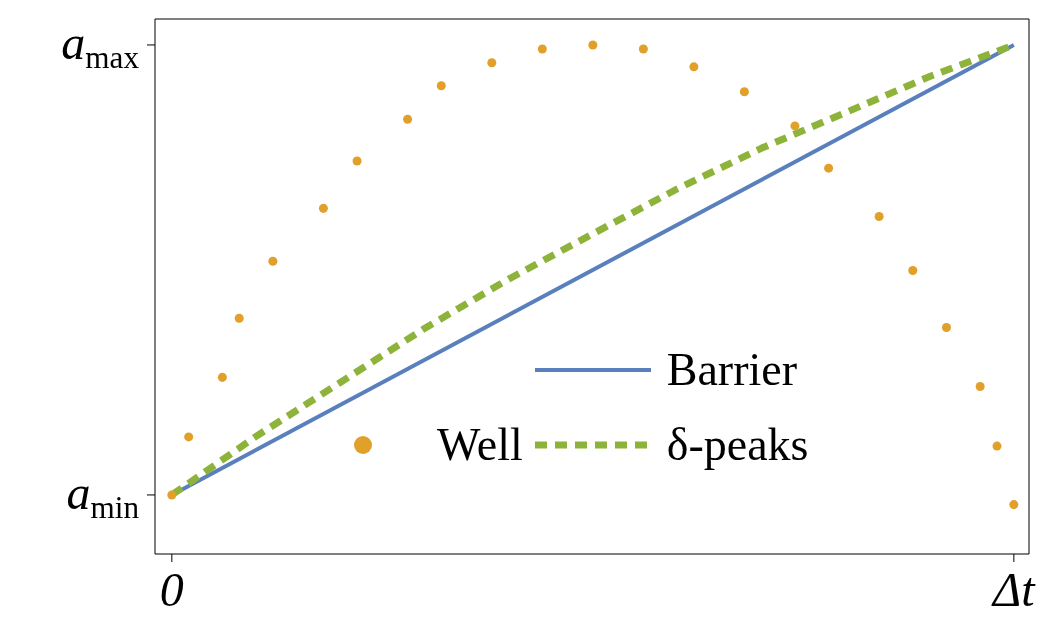 This screenshot has width=1041, height=629. I want to click on legend-label: Barrier, so click(731, 369).